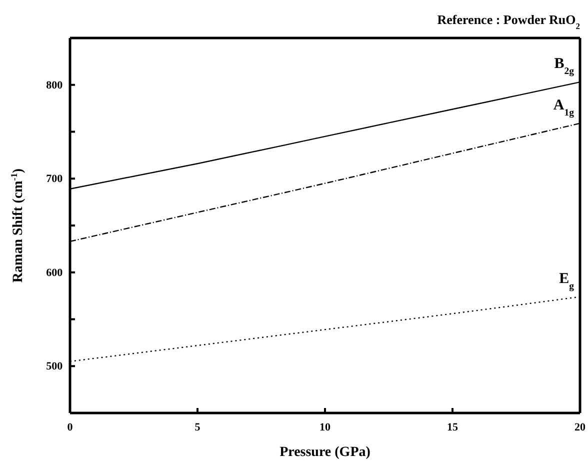 Image resolution: width=588 pixels, height=468 pixels. I want to click on x-tick-label: 5, so click(197, 427).